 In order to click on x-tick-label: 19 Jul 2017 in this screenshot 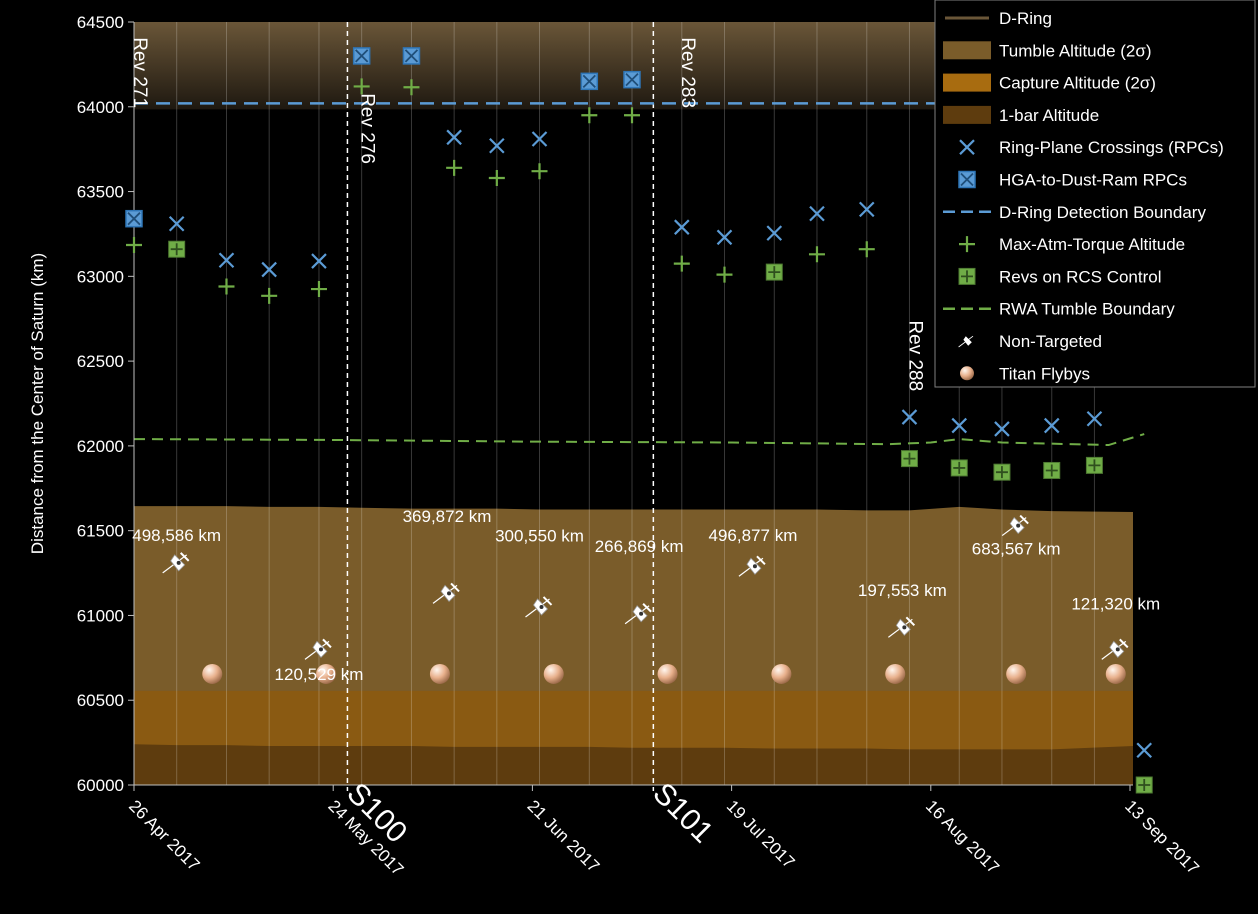, I will do `click(761, 834)`.